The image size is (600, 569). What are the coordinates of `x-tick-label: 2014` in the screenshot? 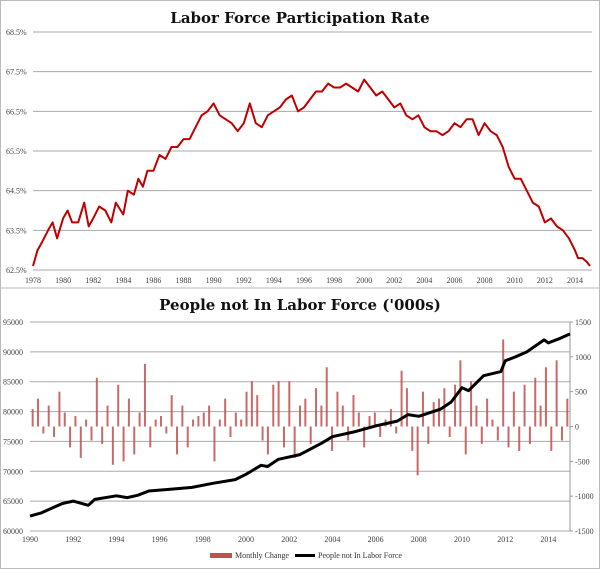 It's located at (575, 280).